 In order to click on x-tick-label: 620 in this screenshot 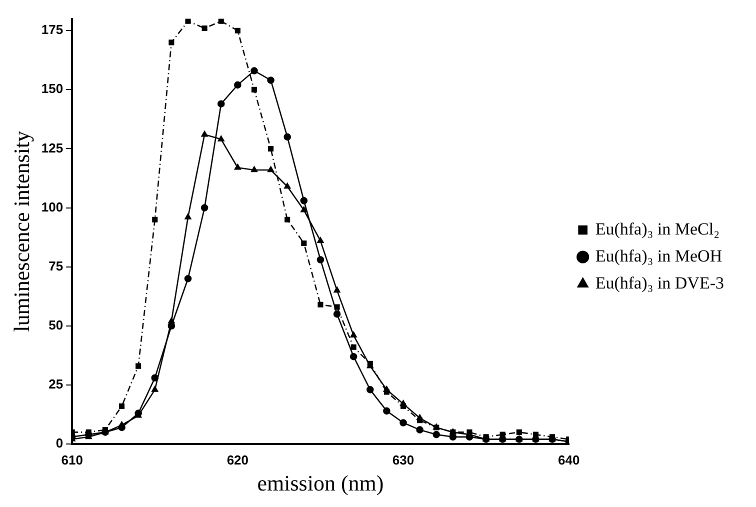, I will do `click(237, 460)`.